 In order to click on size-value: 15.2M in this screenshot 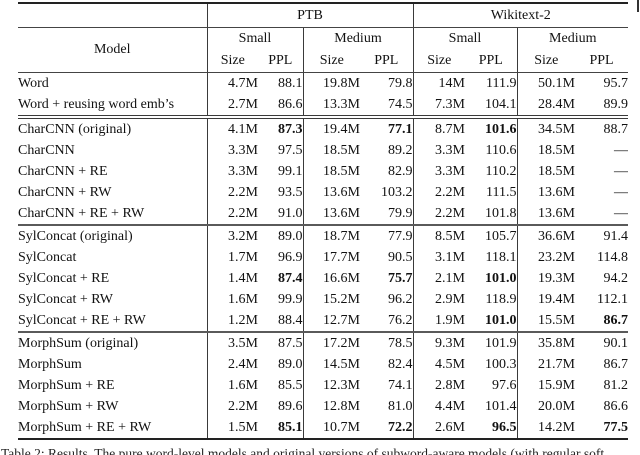, I will do `click(331, 299)`.